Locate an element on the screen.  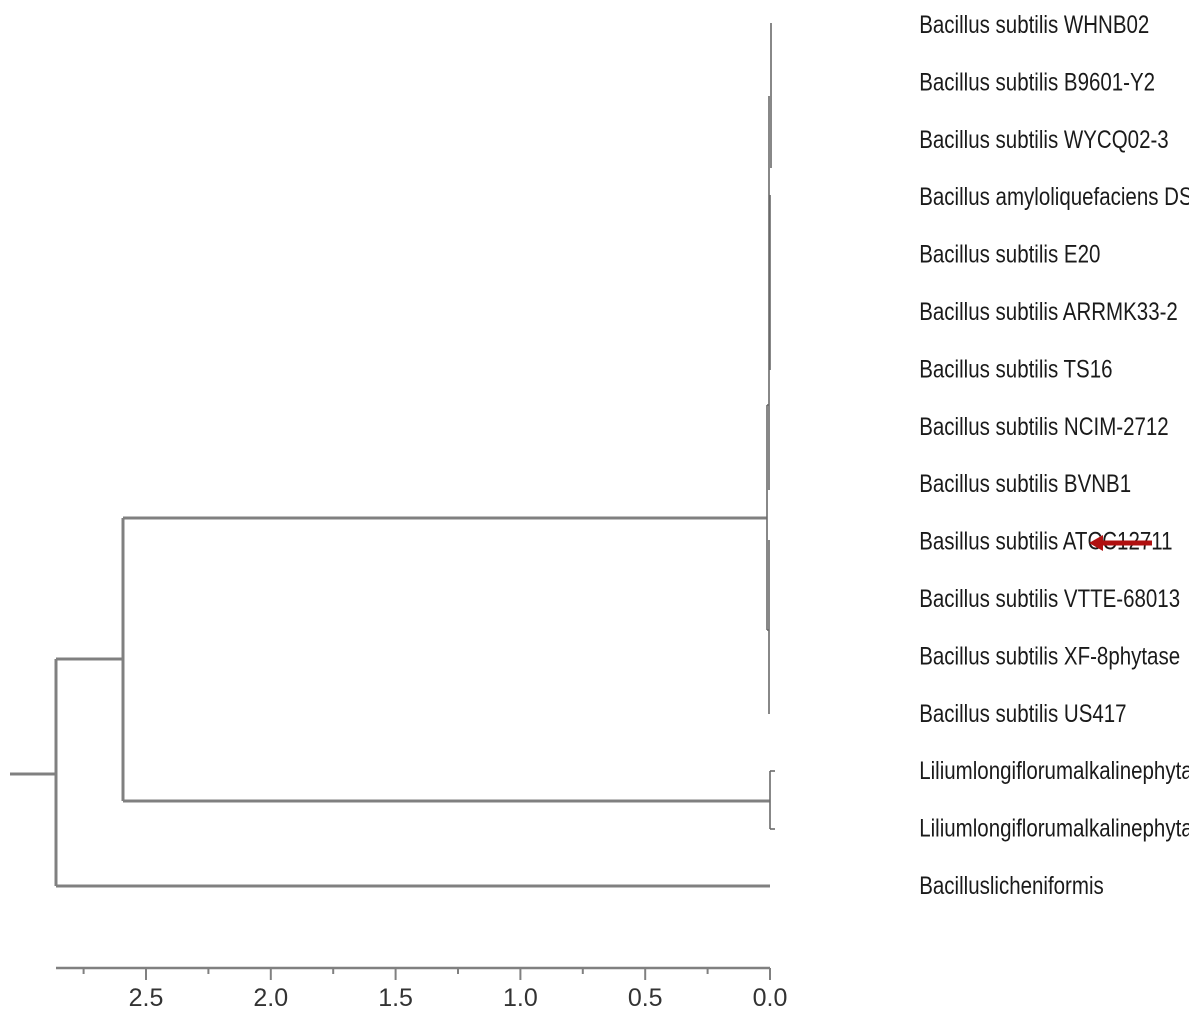
leaf-label: Bacillus subtilis E20 is located at coordinates (1009, 254).